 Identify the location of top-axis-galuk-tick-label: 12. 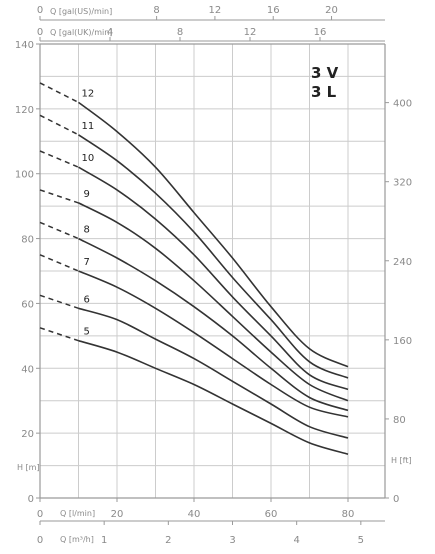
(250, 32).